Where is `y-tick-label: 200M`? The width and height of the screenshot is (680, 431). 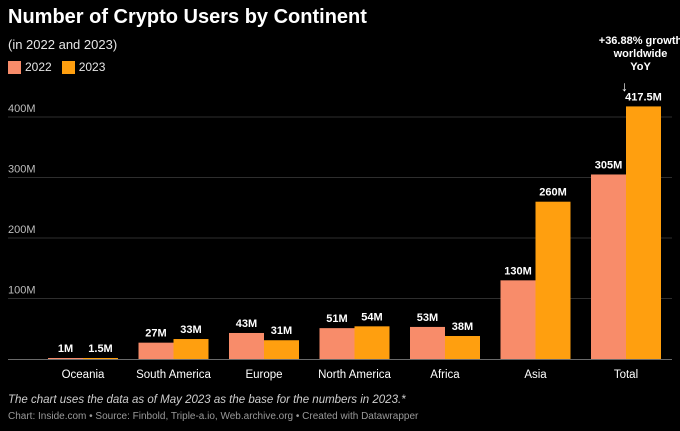 y-tick-label: 200M is located at coordinates (22, 230).